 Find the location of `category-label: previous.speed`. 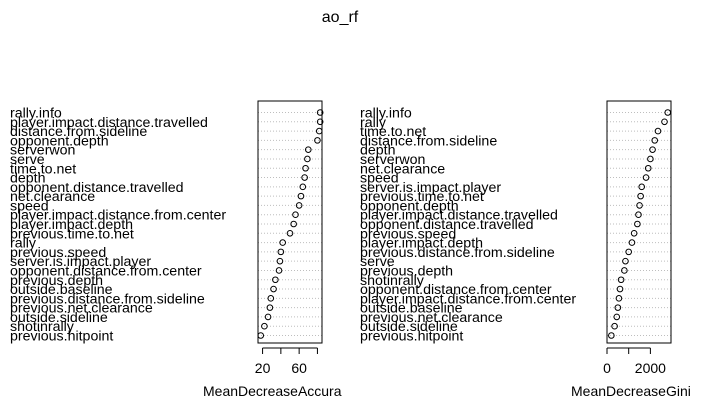

category-label: previous.speed is located at coordinates (58, 253).